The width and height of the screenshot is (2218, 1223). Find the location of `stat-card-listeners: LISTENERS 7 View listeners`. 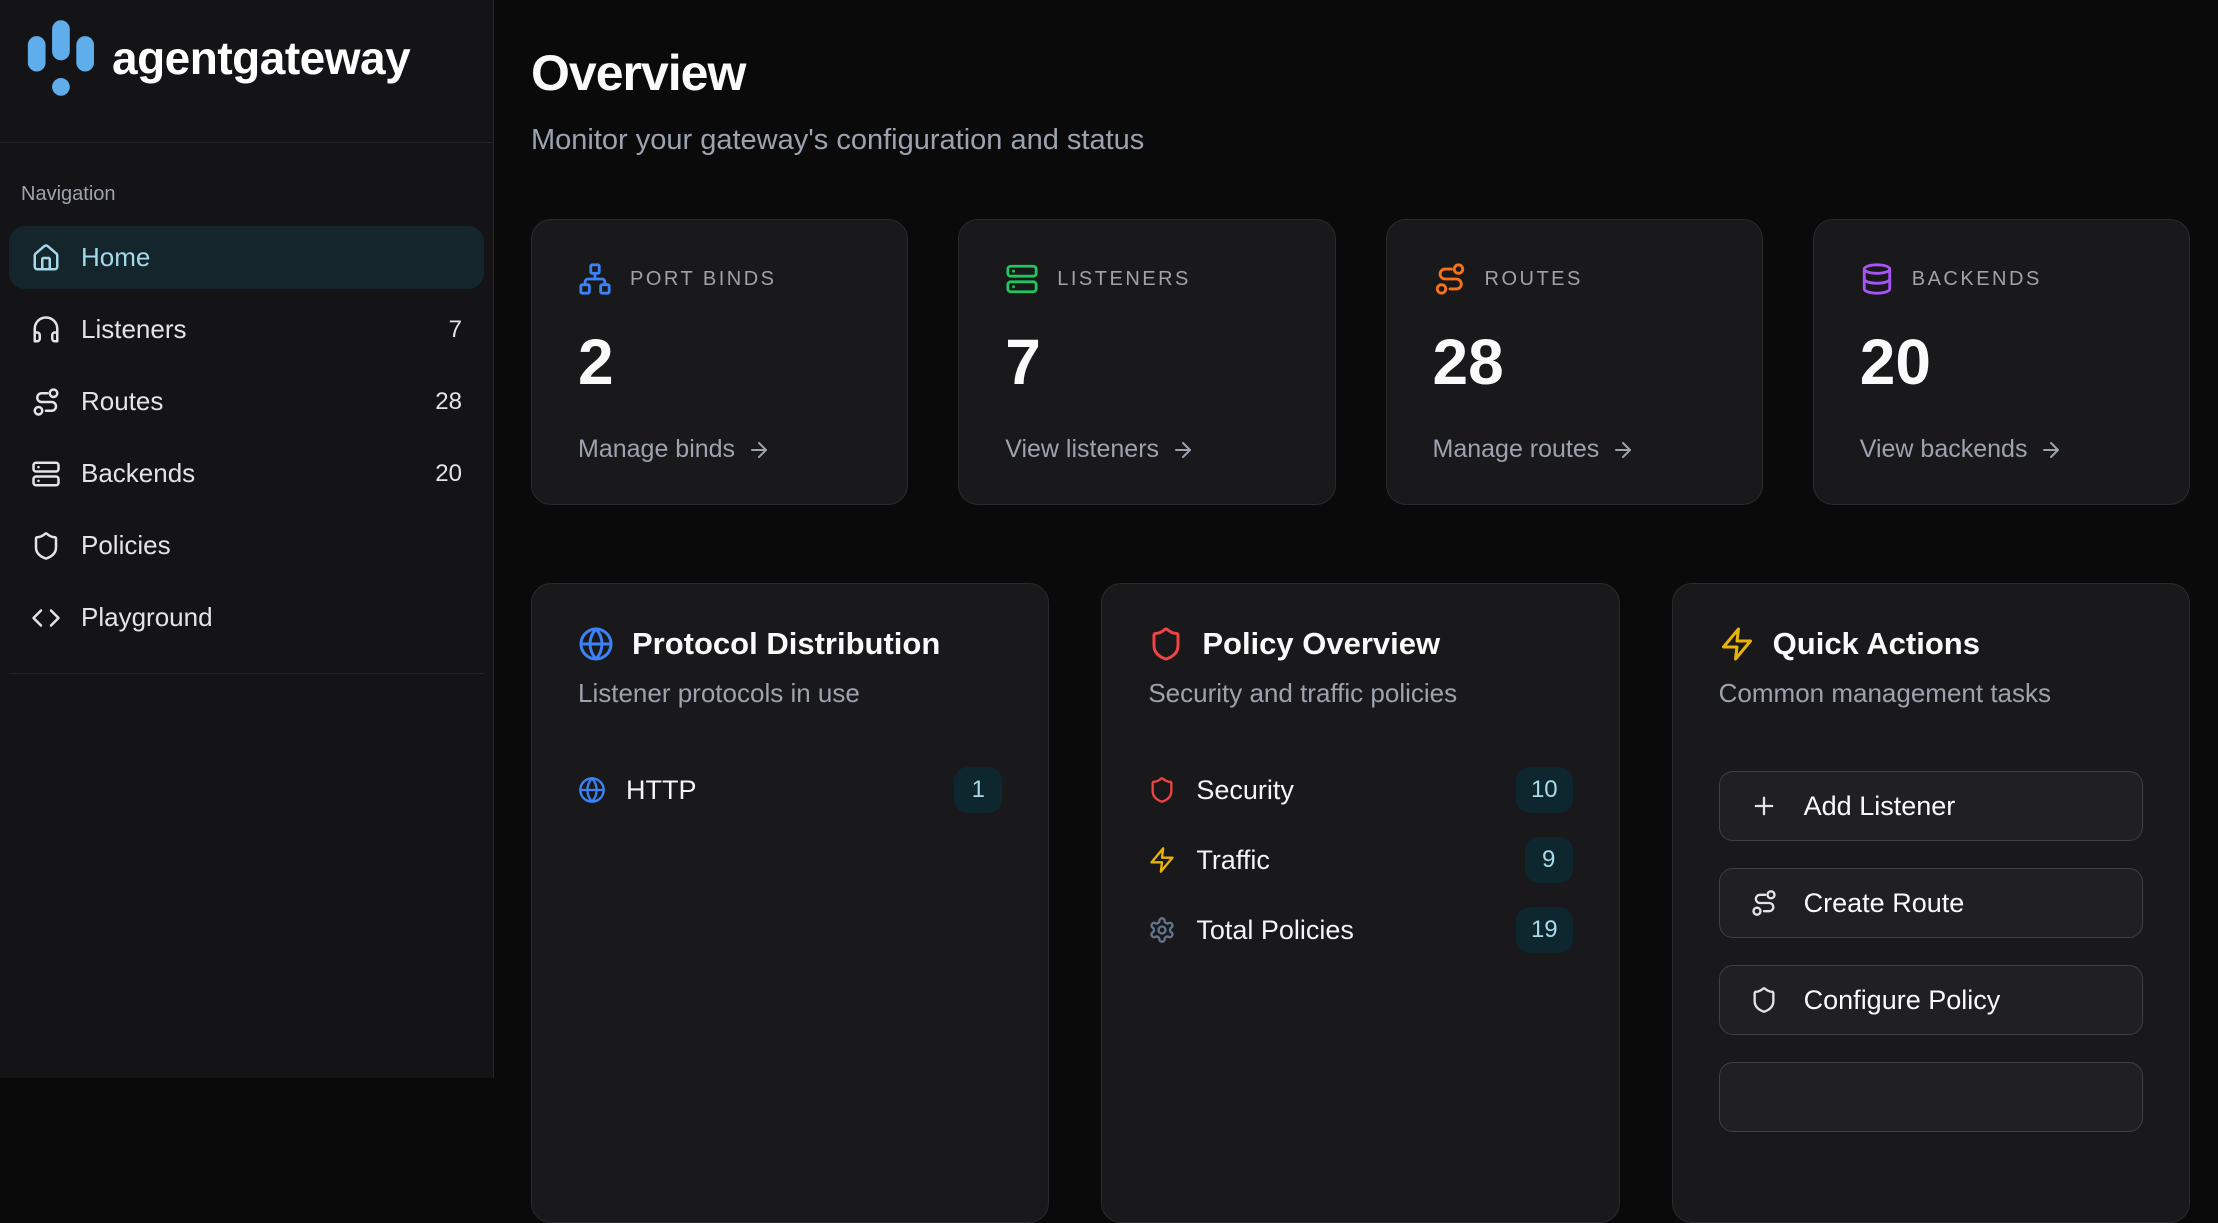

stat-card-listeners: LISTENERS 7 View listeners is located at coordinates (1147, 362).